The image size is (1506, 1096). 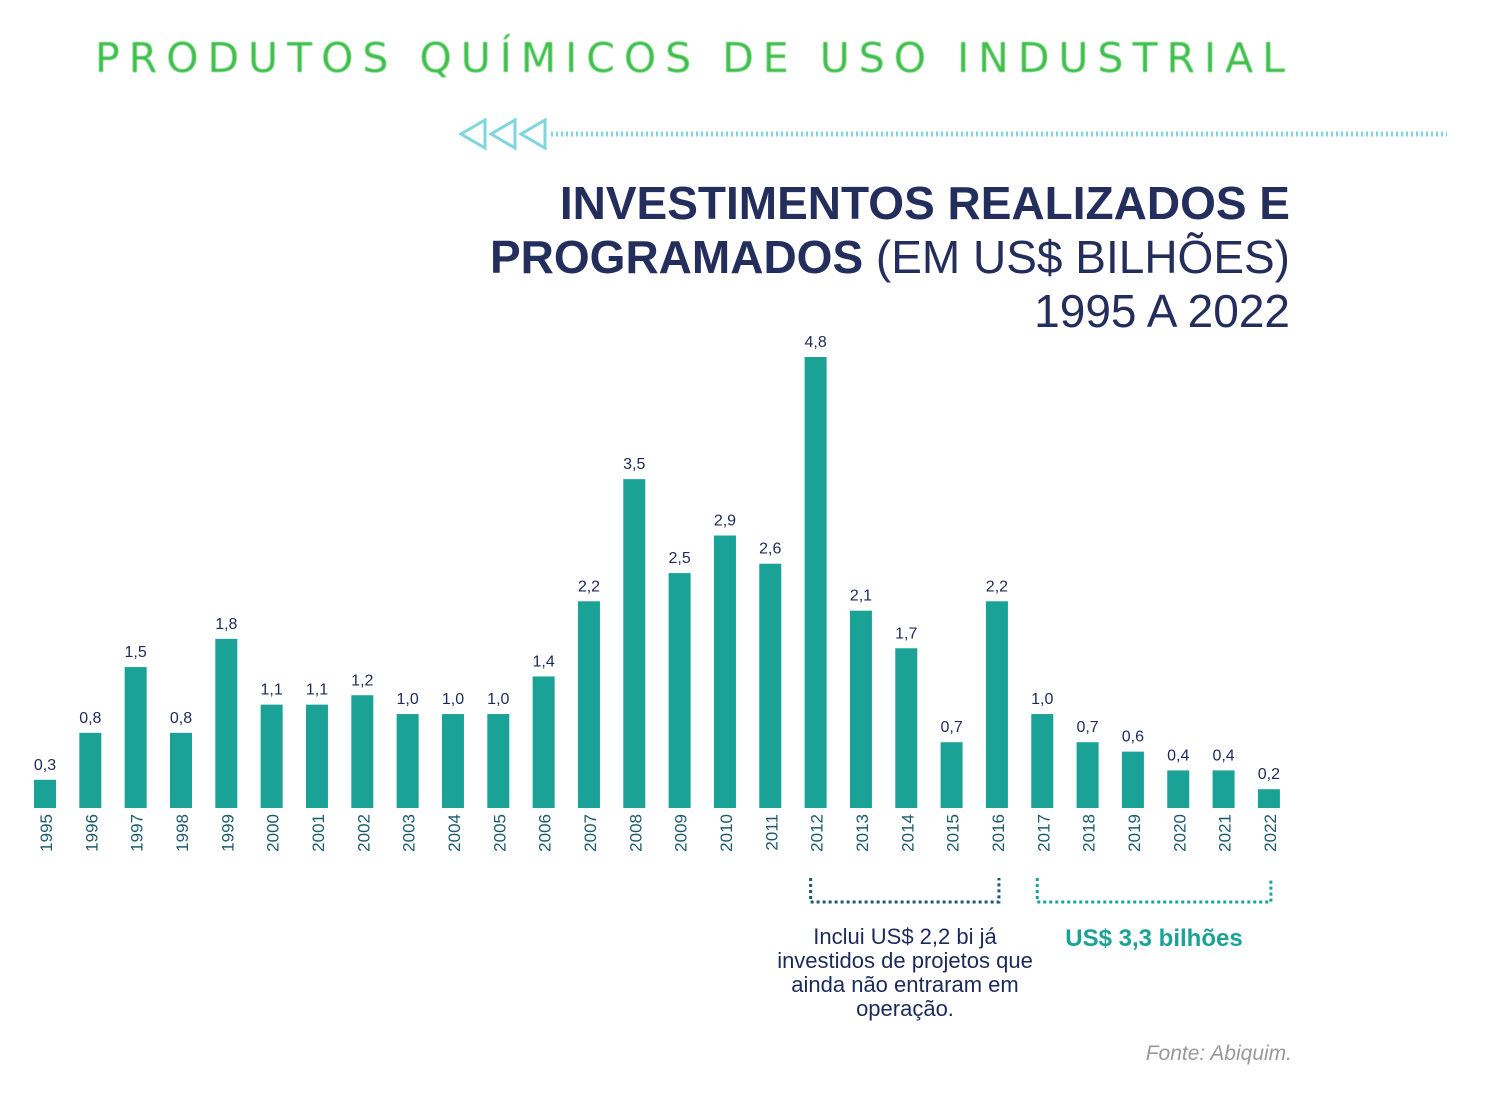 I want to click on bar-2008, so click(x=634, y=643).